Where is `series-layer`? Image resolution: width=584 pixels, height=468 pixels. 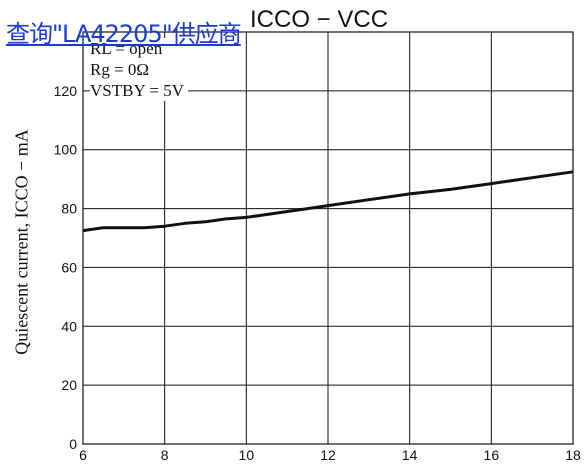 series-layer is located at coordinates (328, 201).